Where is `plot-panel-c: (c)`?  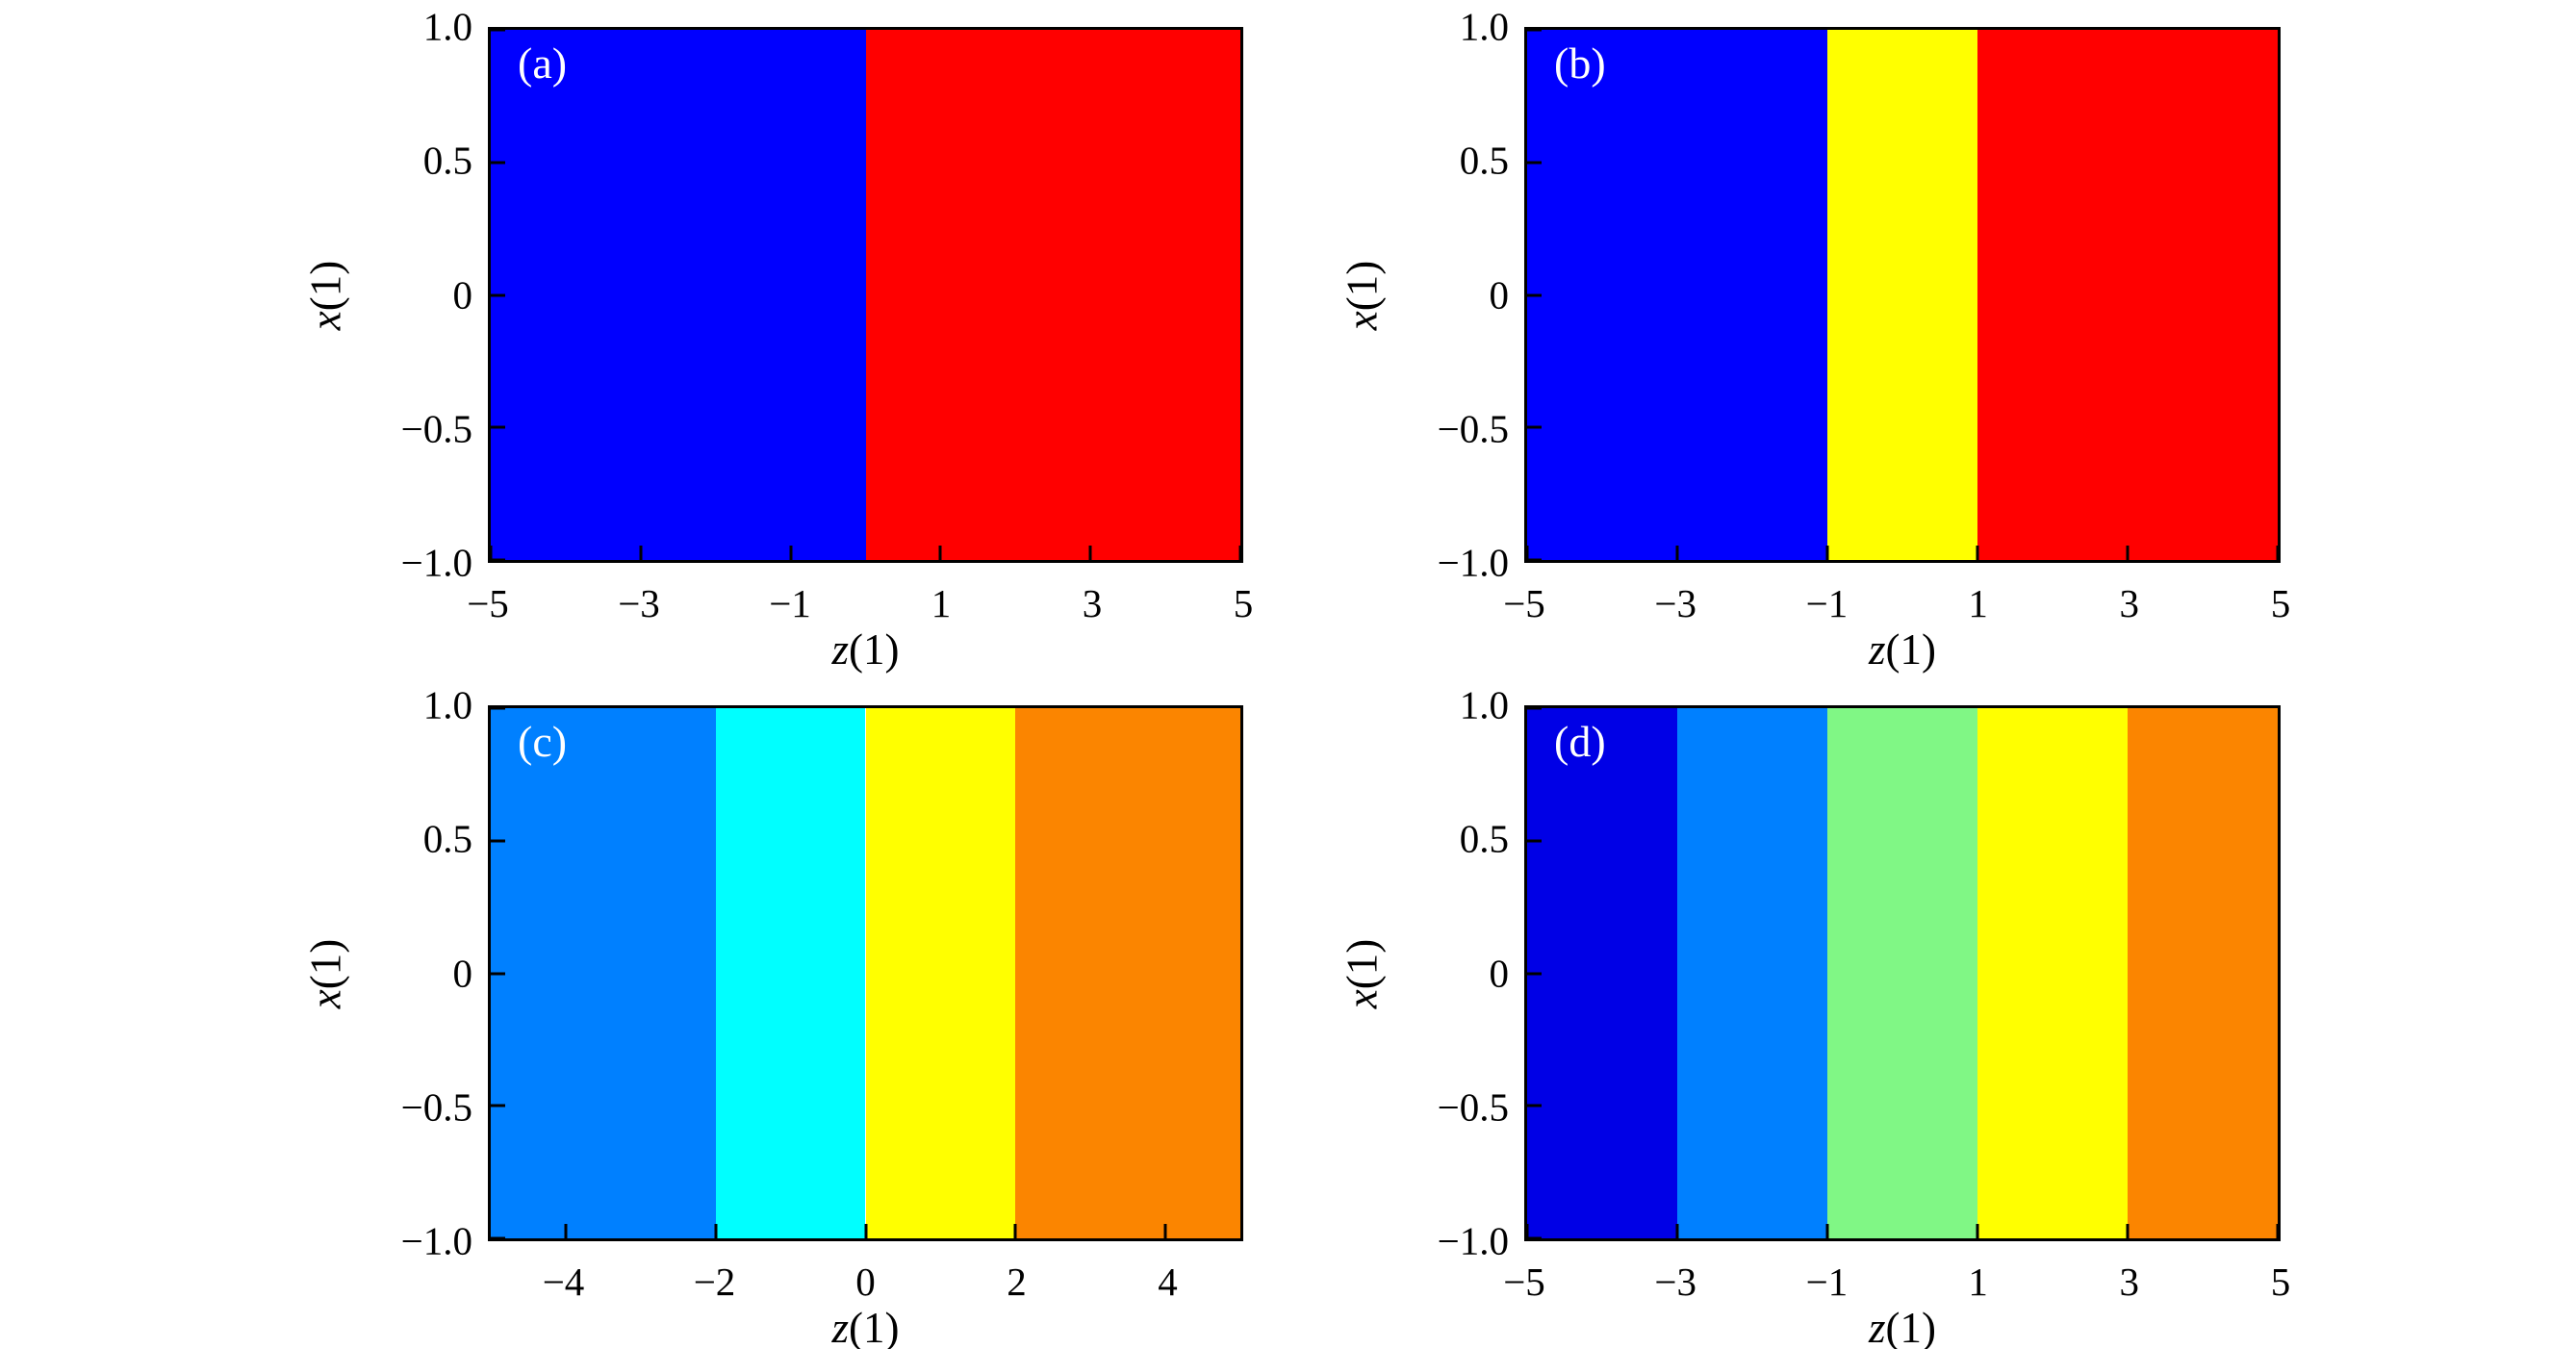 plot-panel-c: (c) is located at coordinates (865, 973).